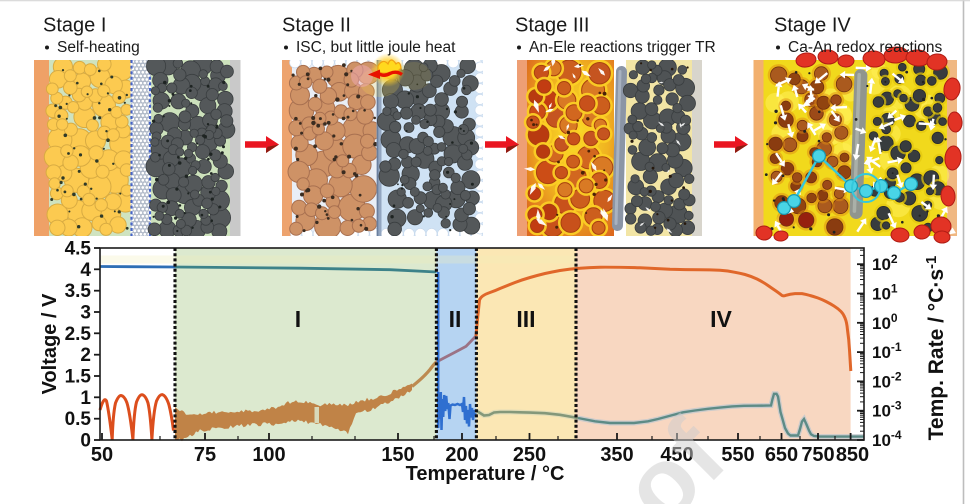 The image size is (970, 504). What do you see at coordinates (397, 455) in the screenshot?
I see `svg-text: 150` at bounding box center [397, 455].